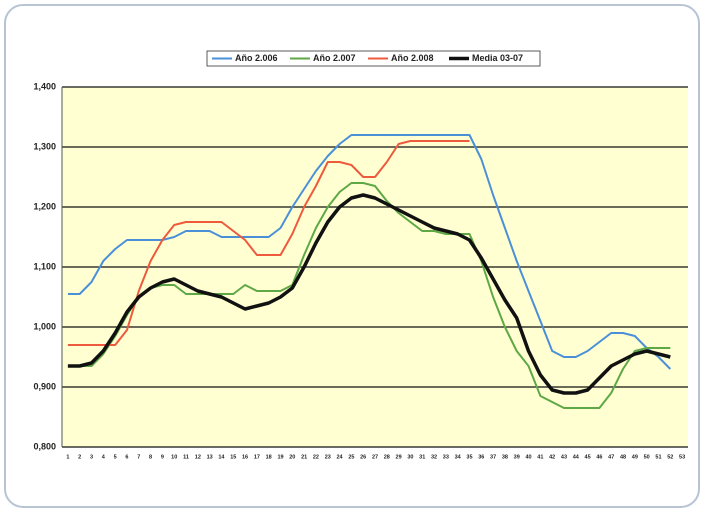 The image size is (706, 519). What do you see at coordinates (44, 206) in the screenshot?
I see `y-tick-label: 1,200` at bounding box center [44, 206].